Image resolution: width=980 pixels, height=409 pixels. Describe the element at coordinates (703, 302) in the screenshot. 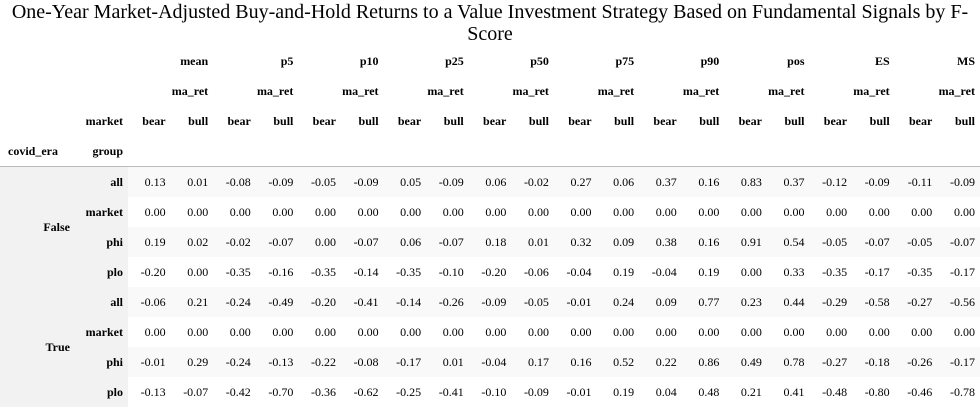

I see `value-cell: 0.77` at that location.